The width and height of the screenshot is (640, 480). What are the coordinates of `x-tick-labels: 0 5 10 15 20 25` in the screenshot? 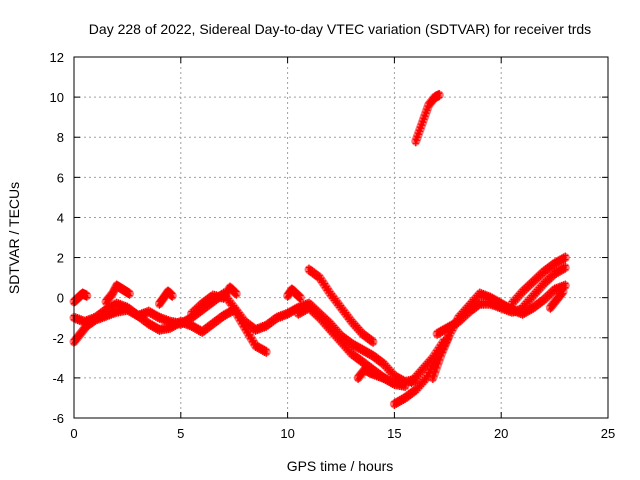 It's located at (342, 433).